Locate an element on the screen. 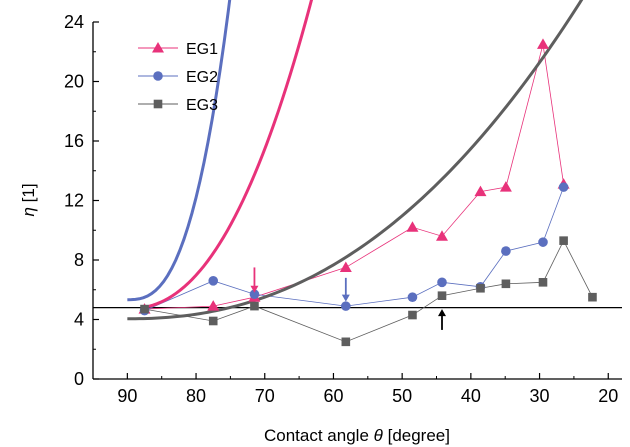 Image resolution: width=630 pixels, height=447 pixels. x-tick-label: 60 is located at coordinates (333, 396).